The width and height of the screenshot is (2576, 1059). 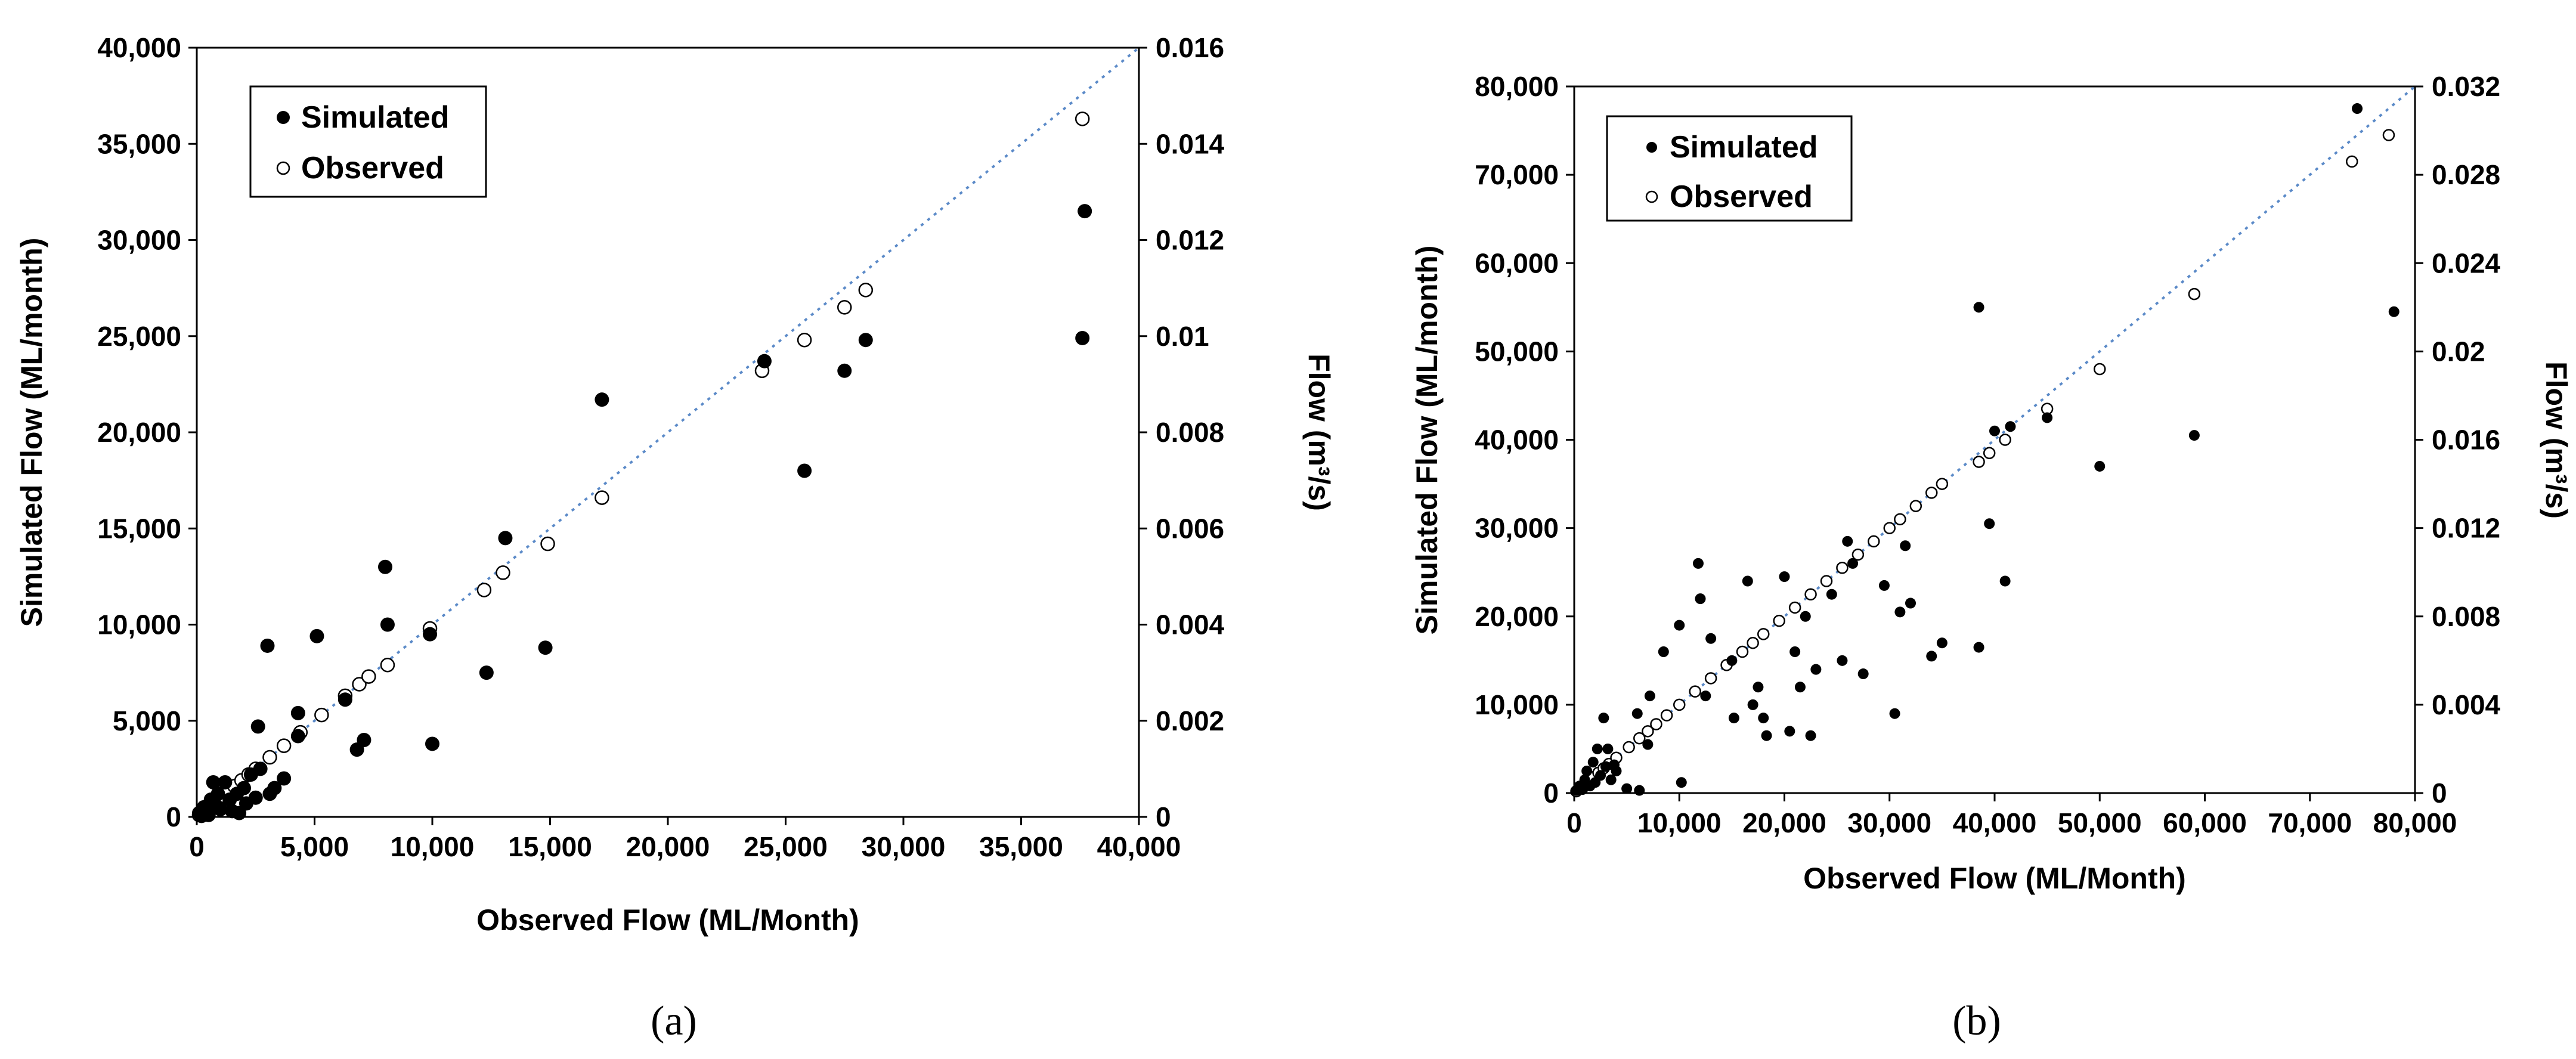 I want to click on caption-a: (a), so click(x=674, y=1021).